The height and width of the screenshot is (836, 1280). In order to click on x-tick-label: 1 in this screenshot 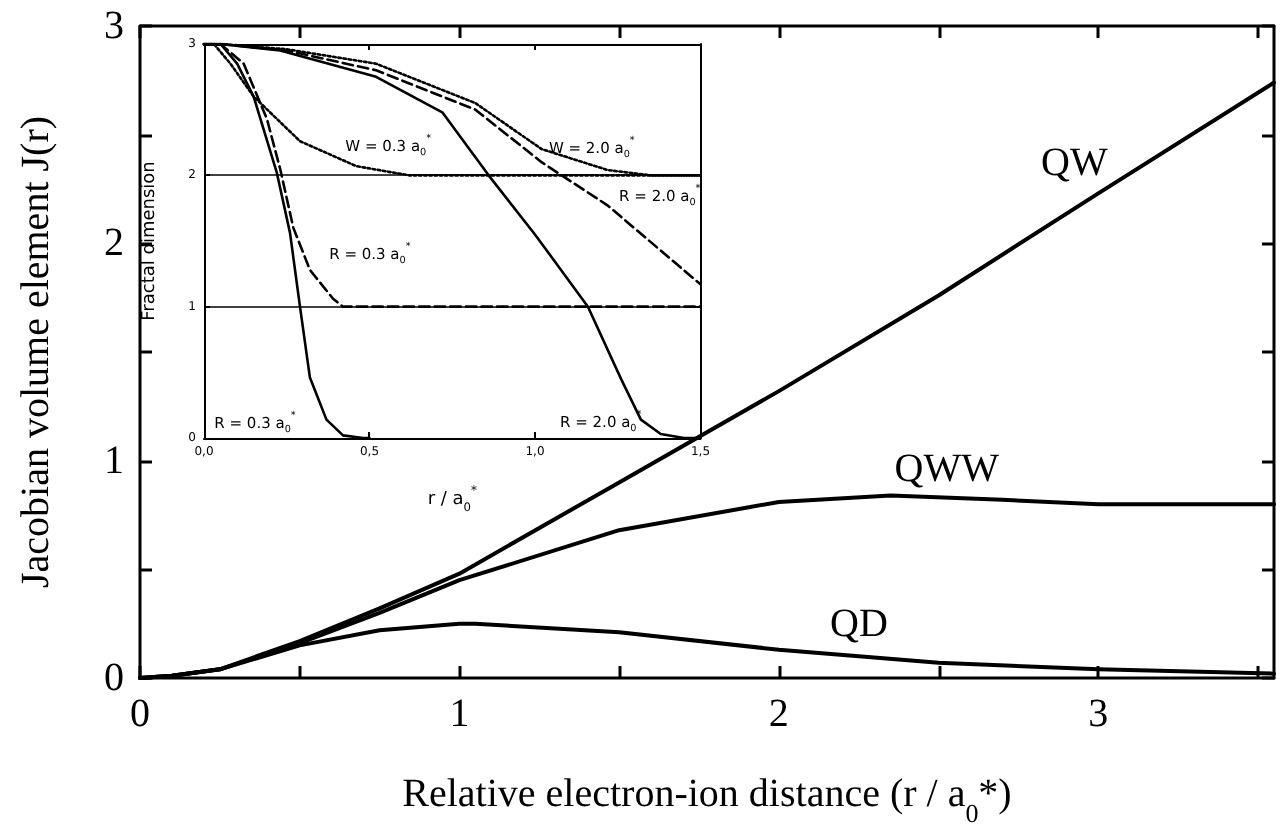, I will do `click(459, 714)`.